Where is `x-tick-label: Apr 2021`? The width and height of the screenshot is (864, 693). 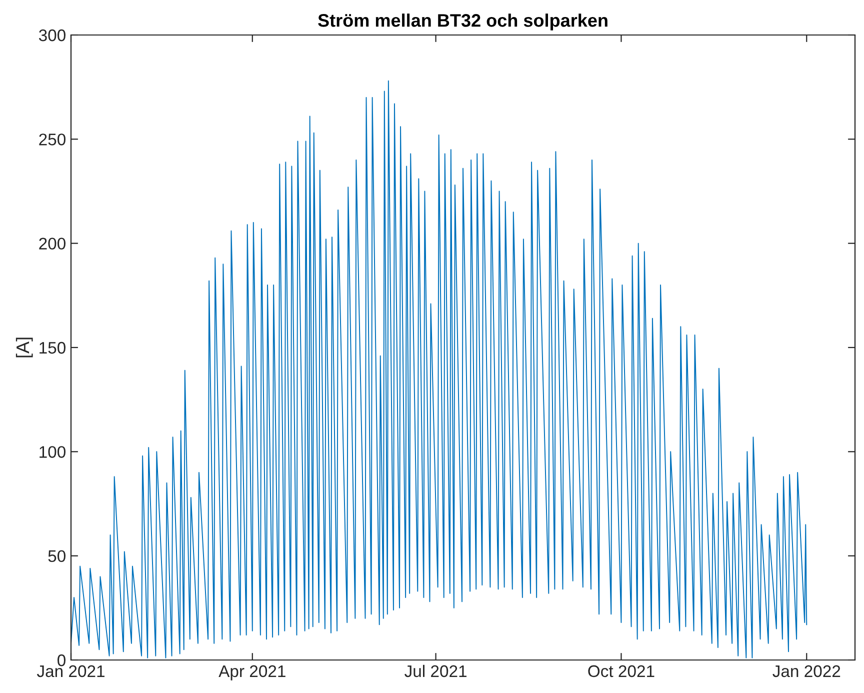 x-tick-label: Apr 2021 is located at coordinates (252, 672).